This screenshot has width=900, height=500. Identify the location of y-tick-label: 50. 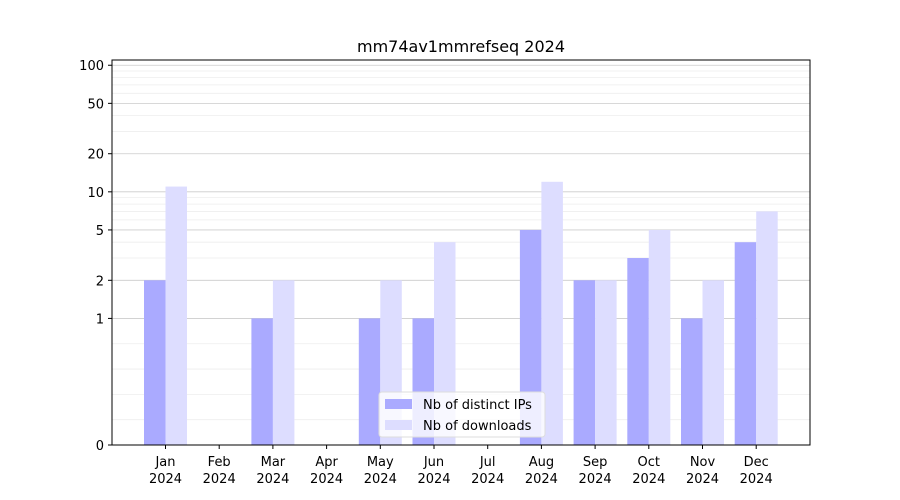
(95, 104).